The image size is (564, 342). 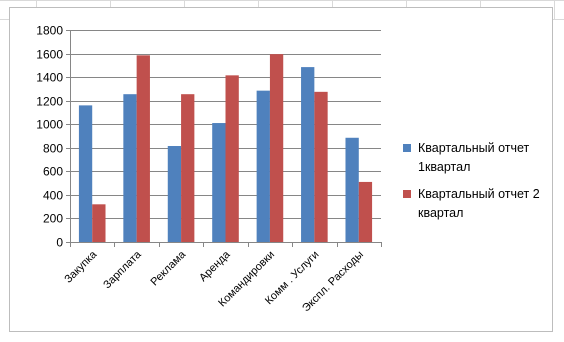 I want to click on legend-label-1: 1квартал, so click(x=444, y=167).